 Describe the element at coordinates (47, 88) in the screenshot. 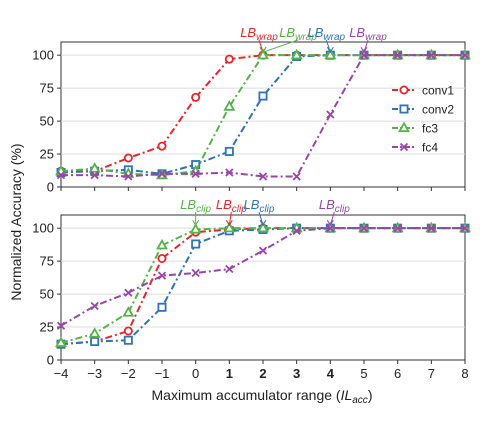

I see `y-tick-label: 75` at that location.